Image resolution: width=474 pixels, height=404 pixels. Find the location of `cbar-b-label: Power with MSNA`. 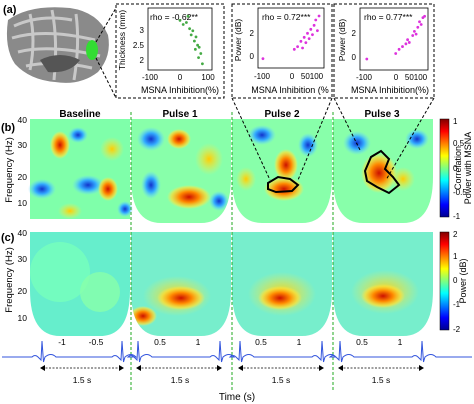

cbar-b-label: Power with MSNA is located at coordinates (468, 168).